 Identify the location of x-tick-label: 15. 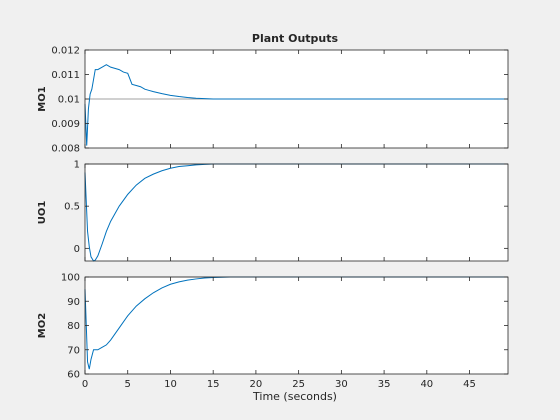
(213, 384).